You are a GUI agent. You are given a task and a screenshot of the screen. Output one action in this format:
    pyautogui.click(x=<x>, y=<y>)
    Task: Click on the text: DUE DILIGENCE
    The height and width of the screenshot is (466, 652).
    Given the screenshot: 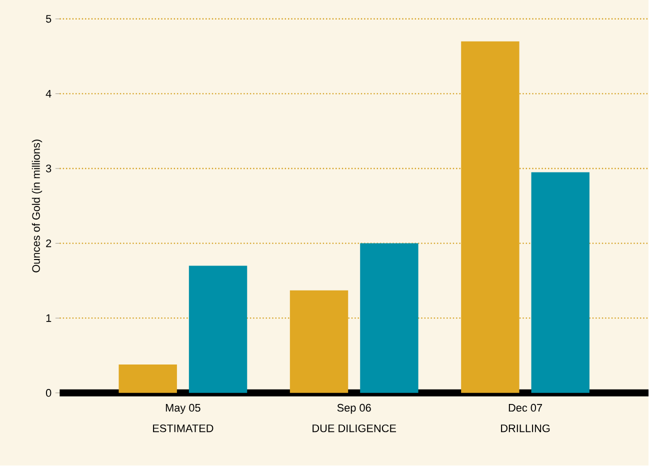 What is the action you would take?
    pyautogui.click(x=354, y=428)
    